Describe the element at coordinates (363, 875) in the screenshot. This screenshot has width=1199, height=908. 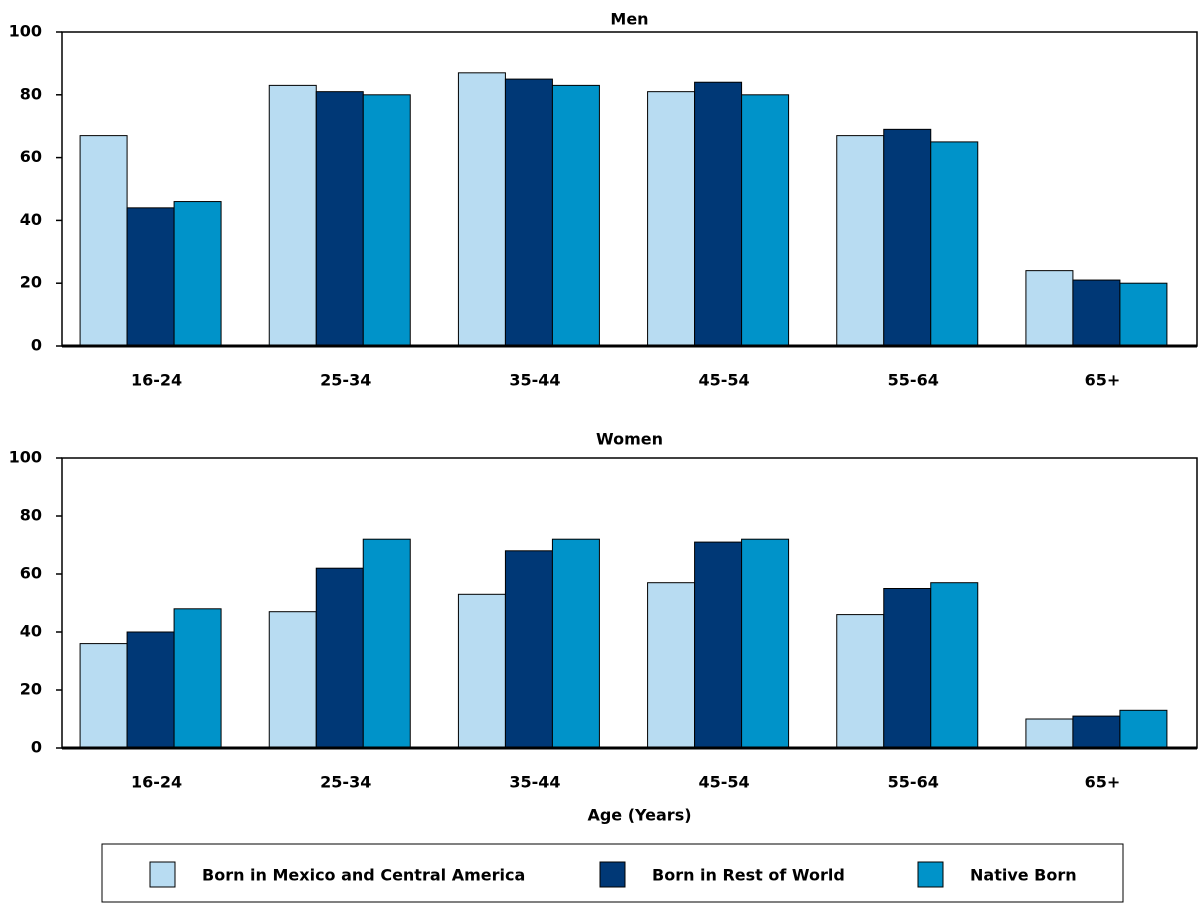
I see `legend-label: Born in Mexico and Central America` at that location.